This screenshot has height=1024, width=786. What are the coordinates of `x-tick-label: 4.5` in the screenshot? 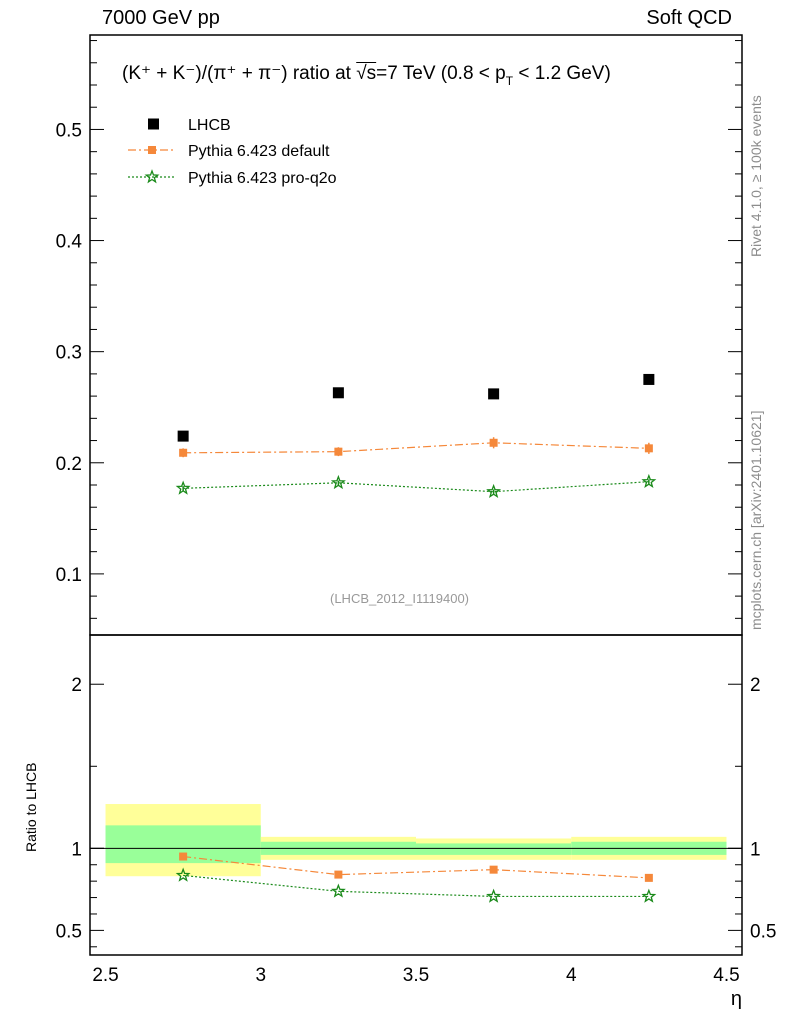 It's located at (726, 975).